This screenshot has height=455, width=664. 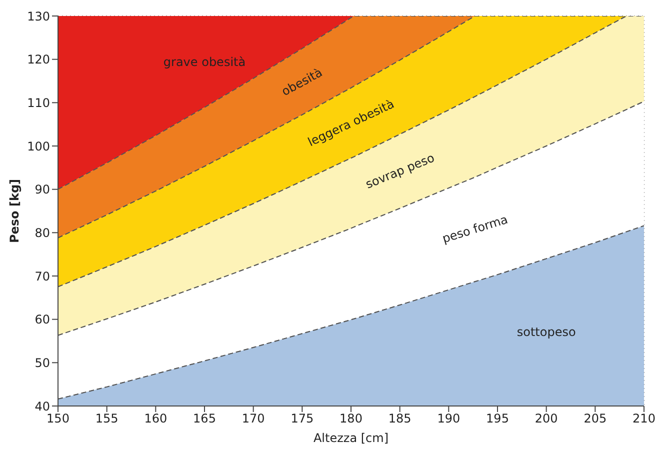 What do you see at coordinates (546, 332) in the screenshot?
I see `series-label: sottopeso` at bounding box center [546, 332].